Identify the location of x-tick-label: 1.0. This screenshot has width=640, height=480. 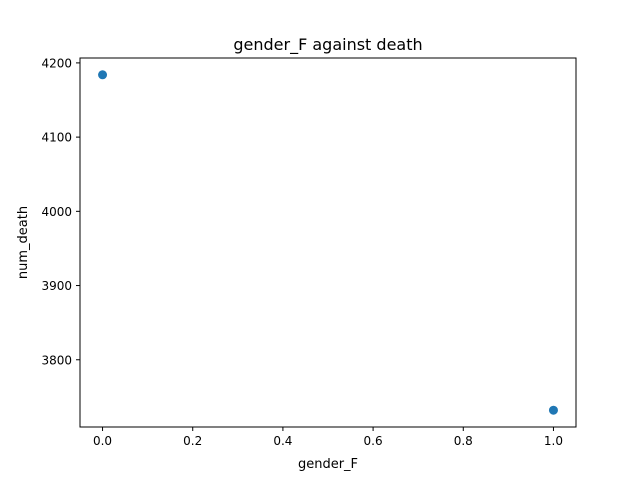
(553, 441).